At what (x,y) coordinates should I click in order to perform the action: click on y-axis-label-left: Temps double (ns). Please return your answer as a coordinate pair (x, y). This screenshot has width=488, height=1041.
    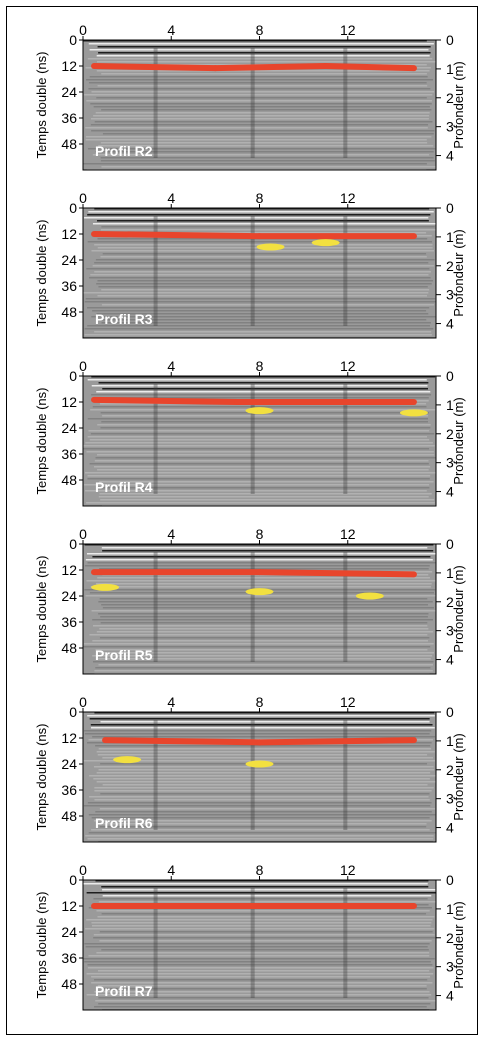
    Looking at the image, I should click on (41, 273).